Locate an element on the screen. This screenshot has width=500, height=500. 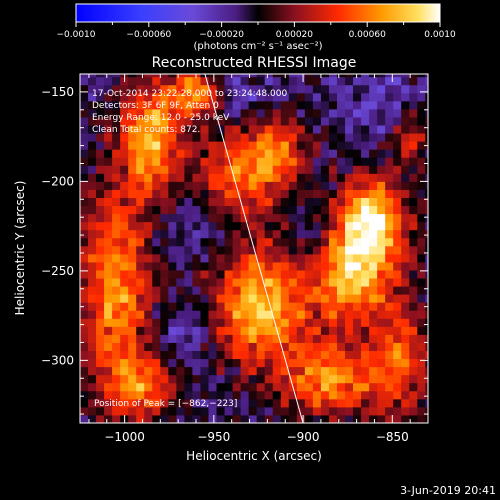
colorbar-tick-label: 0.00060 is located at coordinates (367, 35).